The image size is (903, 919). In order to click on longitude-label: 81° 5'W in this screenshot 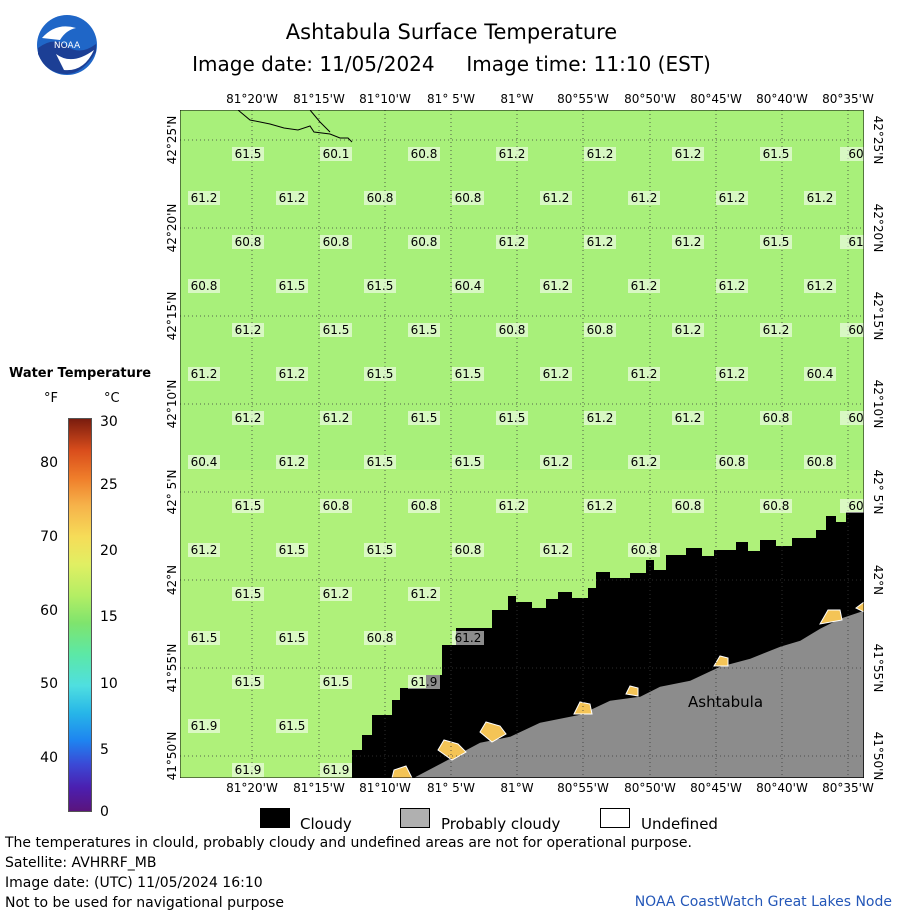, I will do `click(451, 788)`.